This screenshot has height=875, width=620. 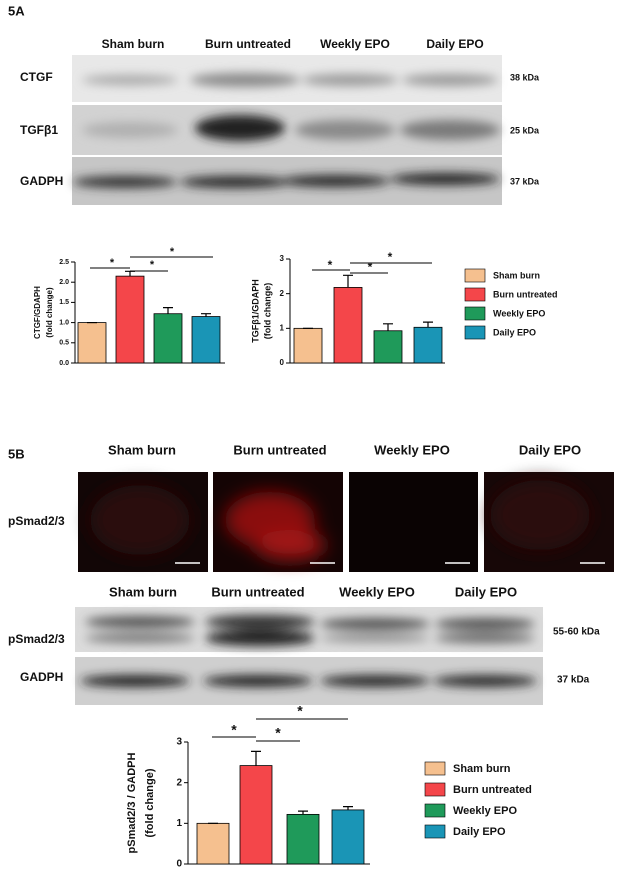 I want to click on y-tick-label: 2.5, so click(x=64, y=262).